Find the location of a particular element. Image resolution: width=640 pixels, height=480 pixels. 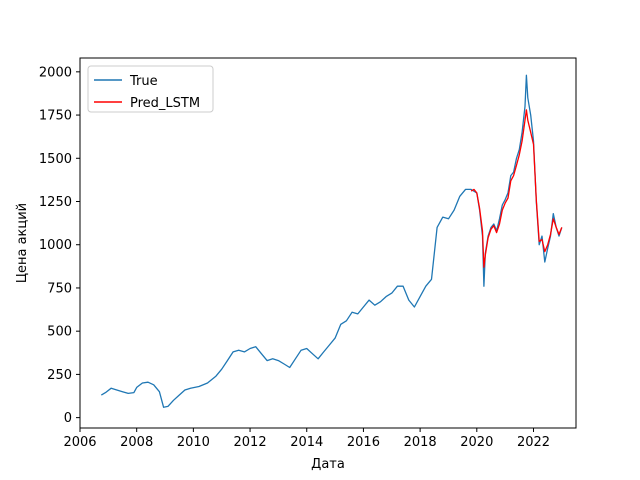

y-tick-label: 2000 is located at coordinates (55, 72).